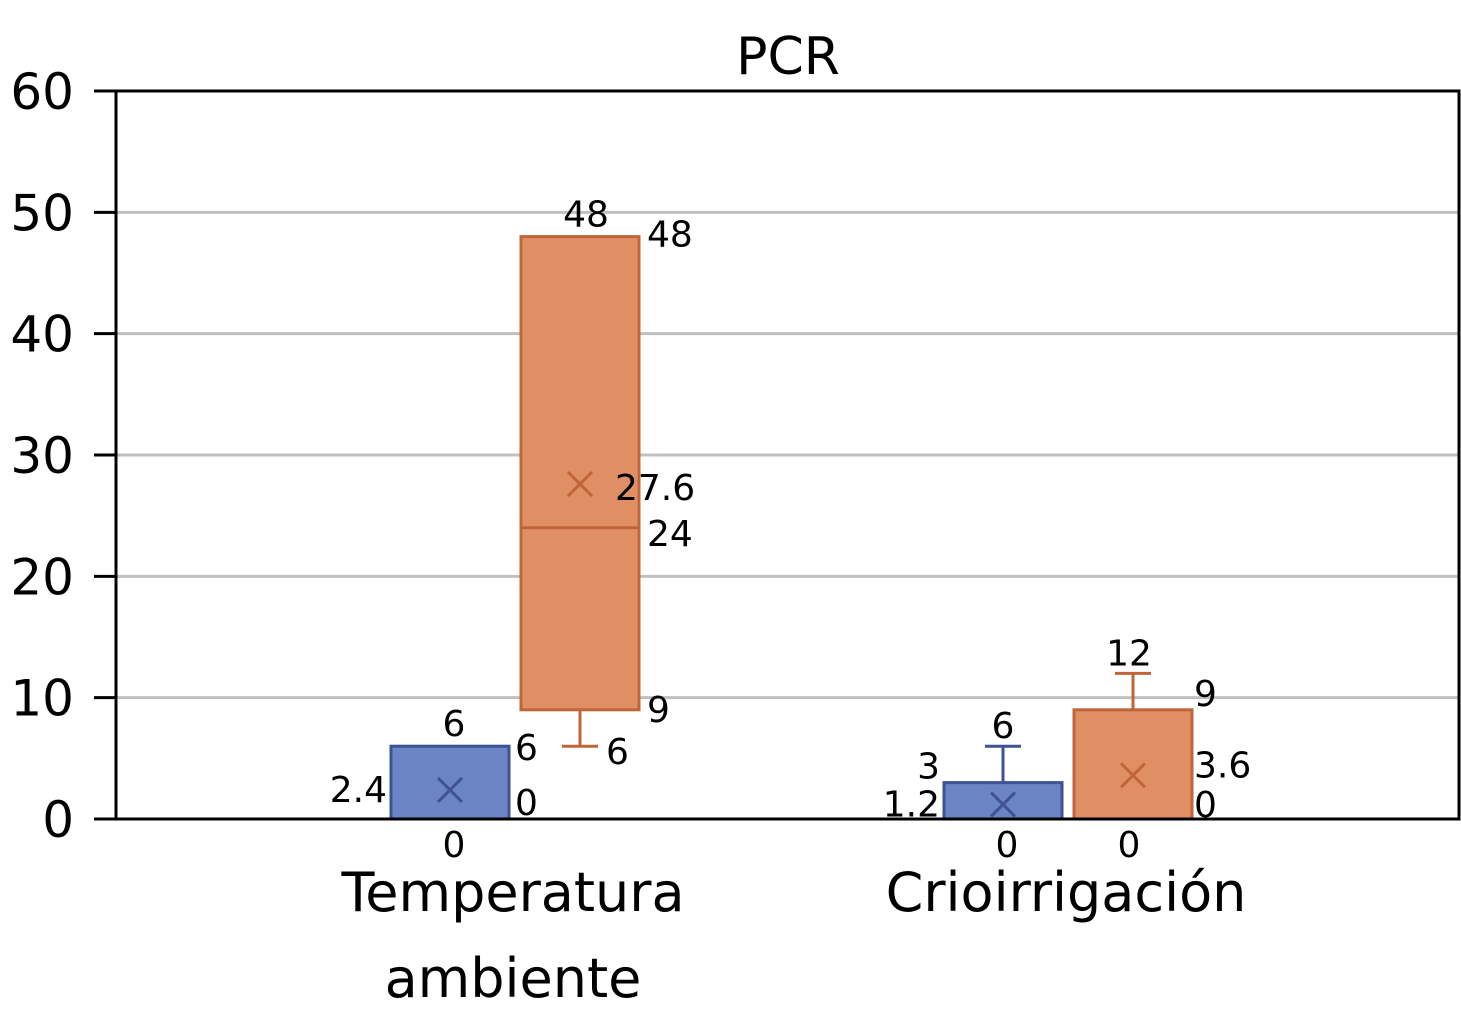  What do you see at coordinates (670, 235) in the screenshot?
I see `data-label-q3: 48` at bounding box center [670, 235].